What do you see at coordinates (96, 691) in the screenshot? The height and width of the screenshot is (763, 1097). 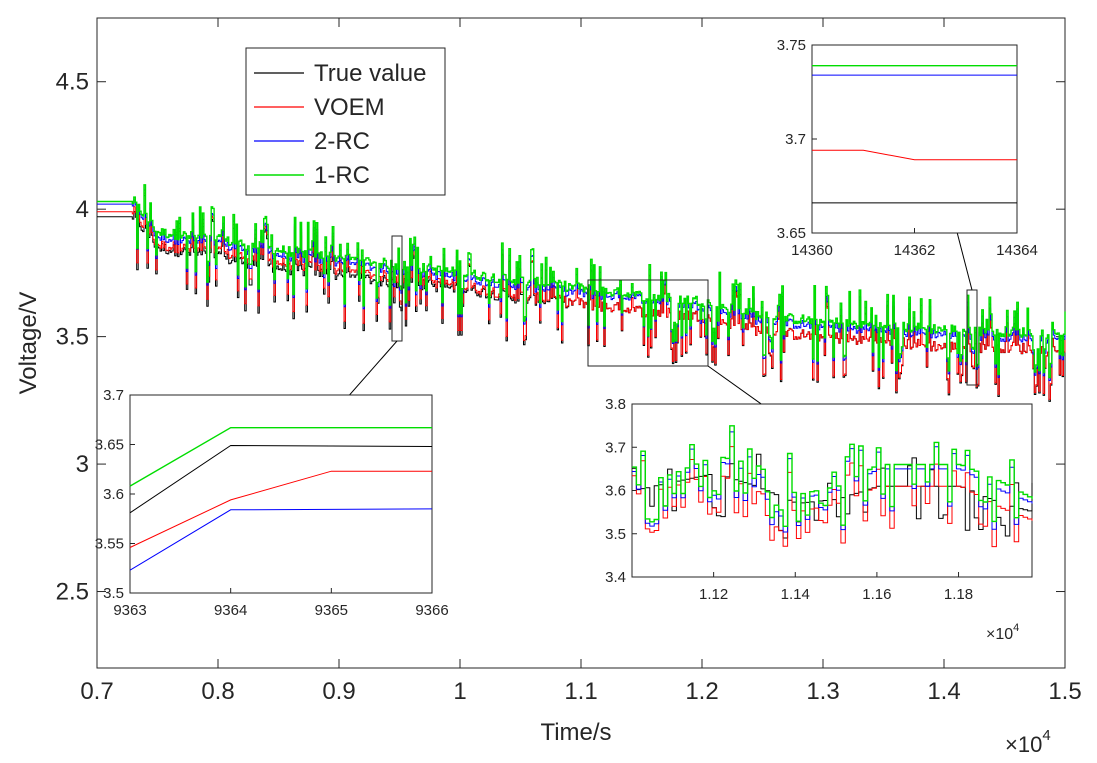 I see `x-tick-label: 0.7` at bounding box center [96, 691].